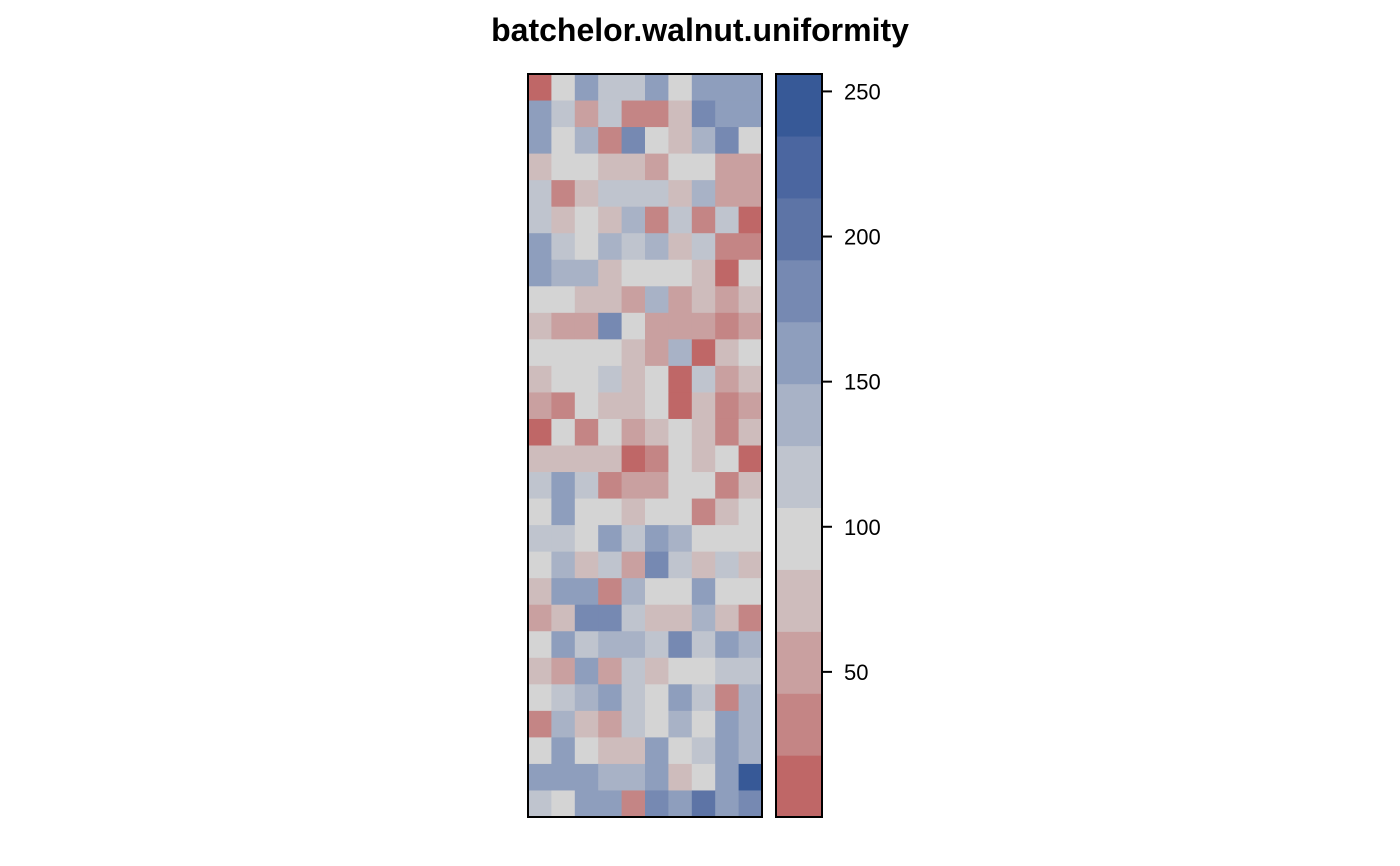 Image resolution: width=1400 pixels, height=866 pixels. Describe the element at coordinates (851, 382) in the screenshot. I see `colorbar-axis: 50 100 150 200 250` at that location.